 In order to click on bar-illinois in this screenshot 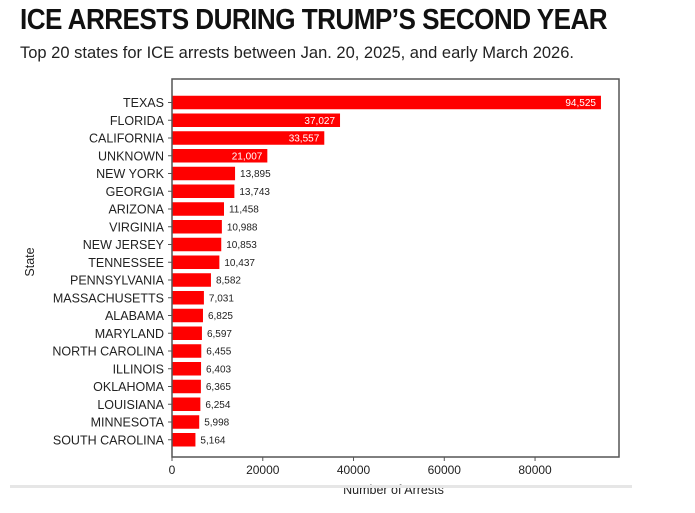, I will do `click(187, 369)`.